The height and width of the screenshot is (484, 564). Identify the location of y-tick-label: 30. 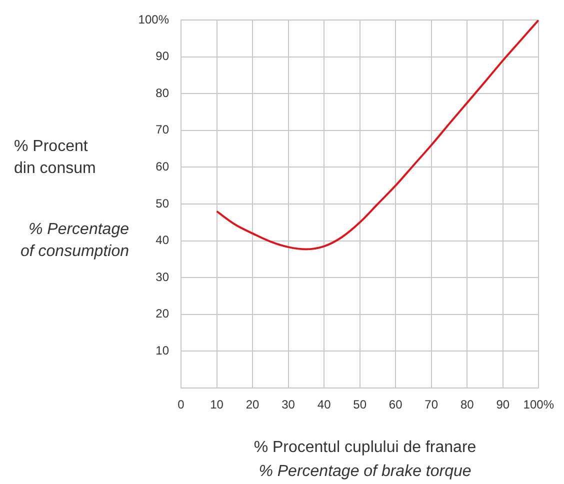
(163, 277).